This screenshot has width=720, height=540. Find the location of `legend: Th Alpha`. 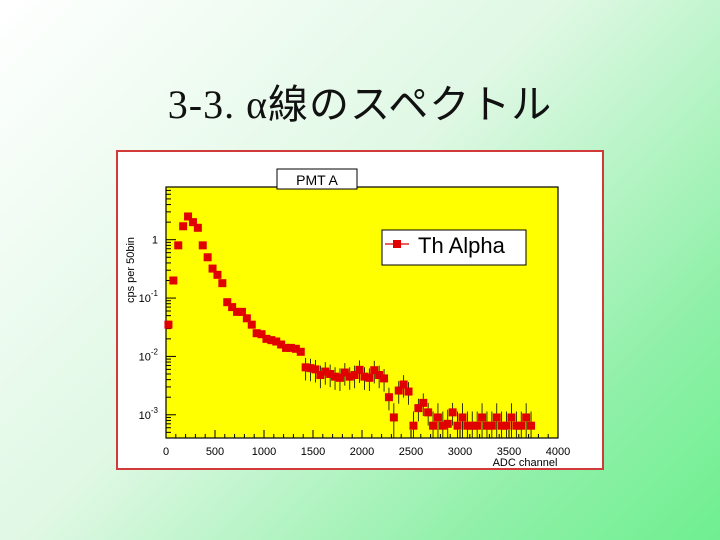

legend: Th Alpha is located at coordinates (454, 247).